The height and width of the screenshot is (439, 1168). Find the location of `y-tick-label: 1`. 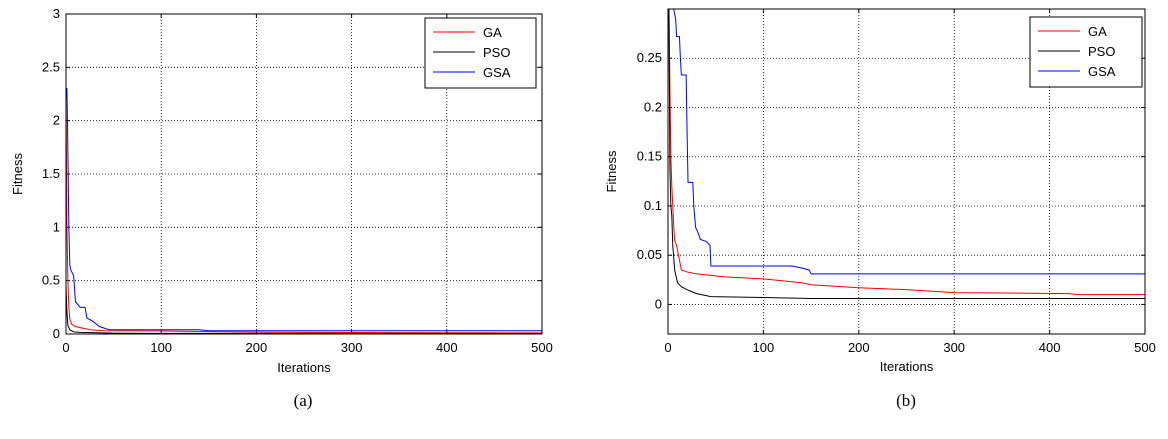

y-tick-label: 1 is located at coordinates (56, 226).